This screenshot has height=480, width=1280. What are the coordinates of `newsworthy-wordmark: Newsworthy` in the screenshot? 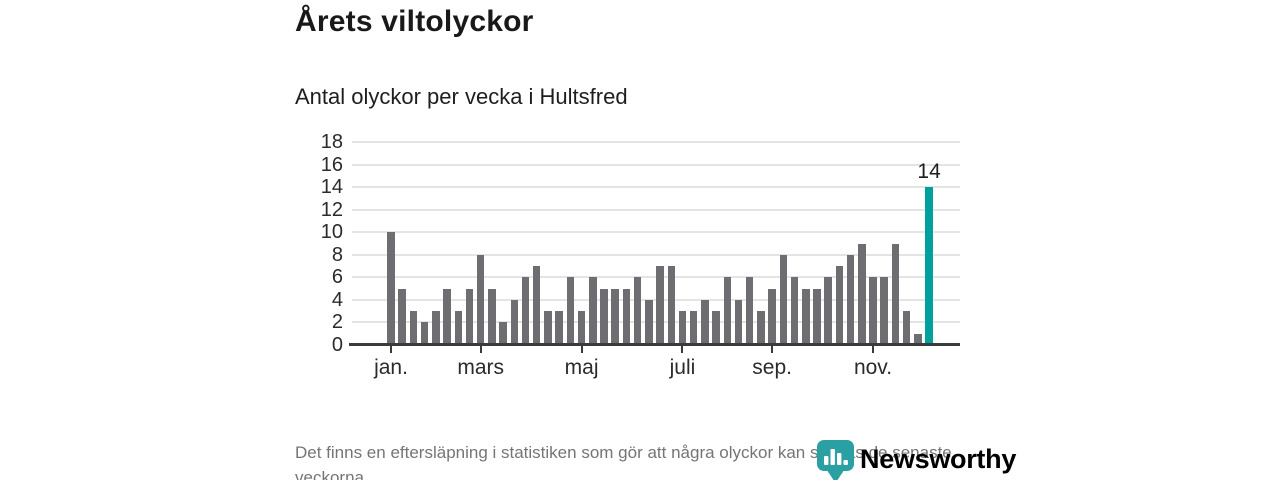 It's located at (938, 459).